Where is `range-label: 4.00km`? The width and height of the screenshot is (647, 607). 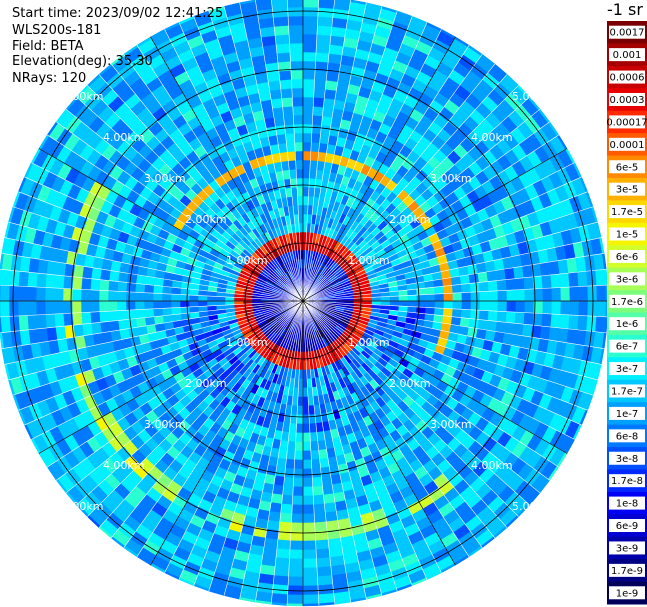 range-label: 4.00km is located at coordinates (124, 465).